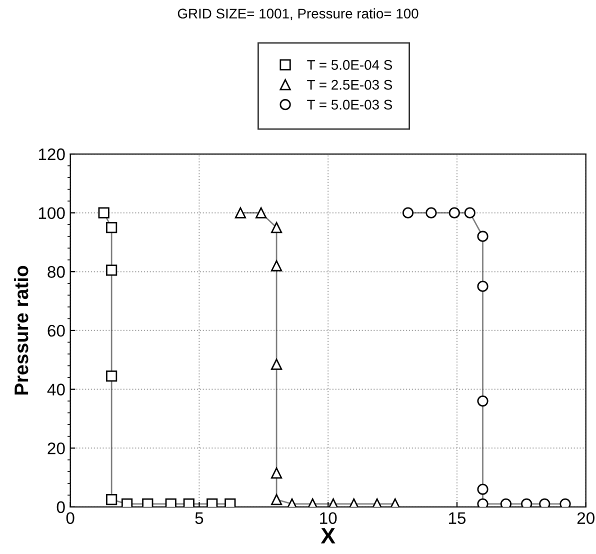  What do you see at coordinates (70, 518) in the screenshot?
I see `x-tick-label: 0` at bounding box center [70, 518].